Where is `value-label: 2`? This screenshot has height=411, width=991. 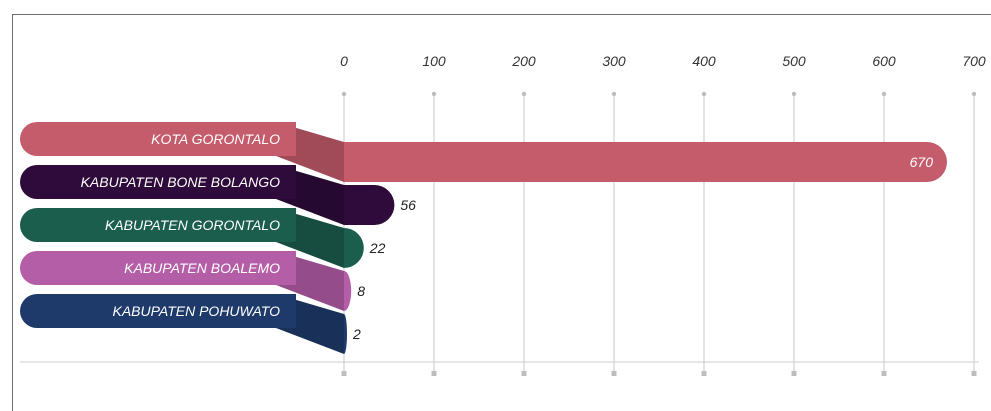 value-label: 2 is located at coordinates (356, 334).